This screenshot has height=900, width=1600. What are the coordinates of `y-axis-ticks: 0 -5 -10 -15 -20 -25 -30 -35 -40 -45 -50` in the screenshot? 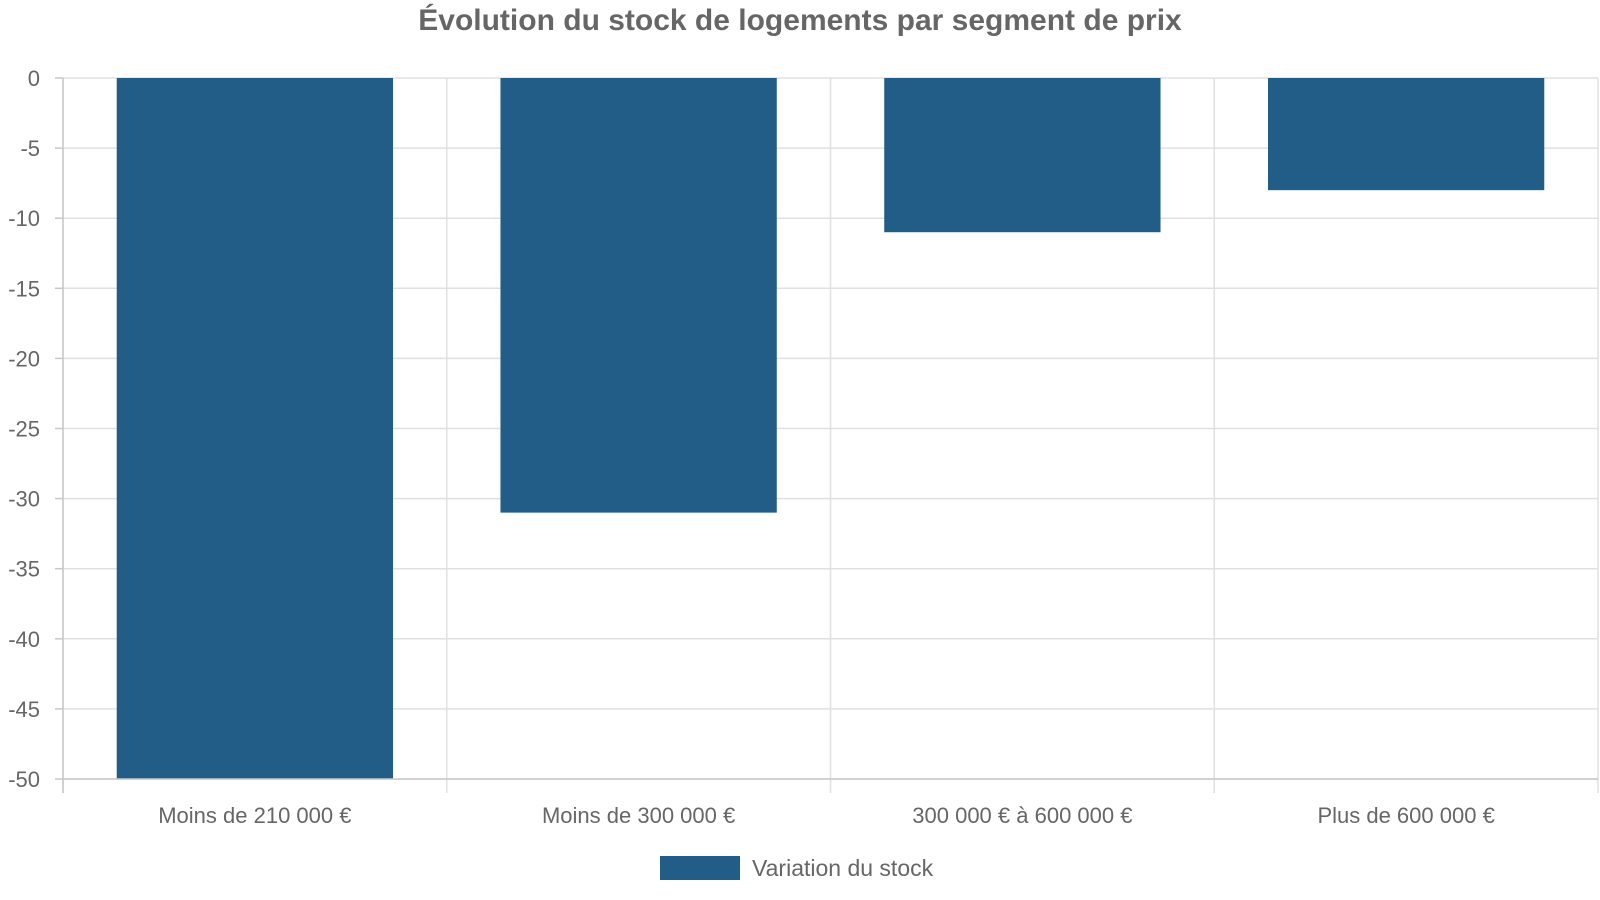 It's located at (24, 429).